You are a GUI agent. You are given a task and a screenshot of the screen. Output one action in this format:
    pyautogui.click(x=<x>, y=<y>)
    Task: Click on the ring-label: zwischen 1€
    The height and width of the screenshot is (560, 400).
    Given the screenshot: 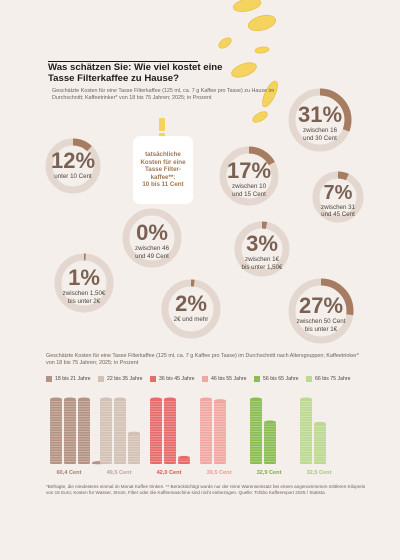 What is the action you would take?
    pyautogui.click(x=262, y=260)
    